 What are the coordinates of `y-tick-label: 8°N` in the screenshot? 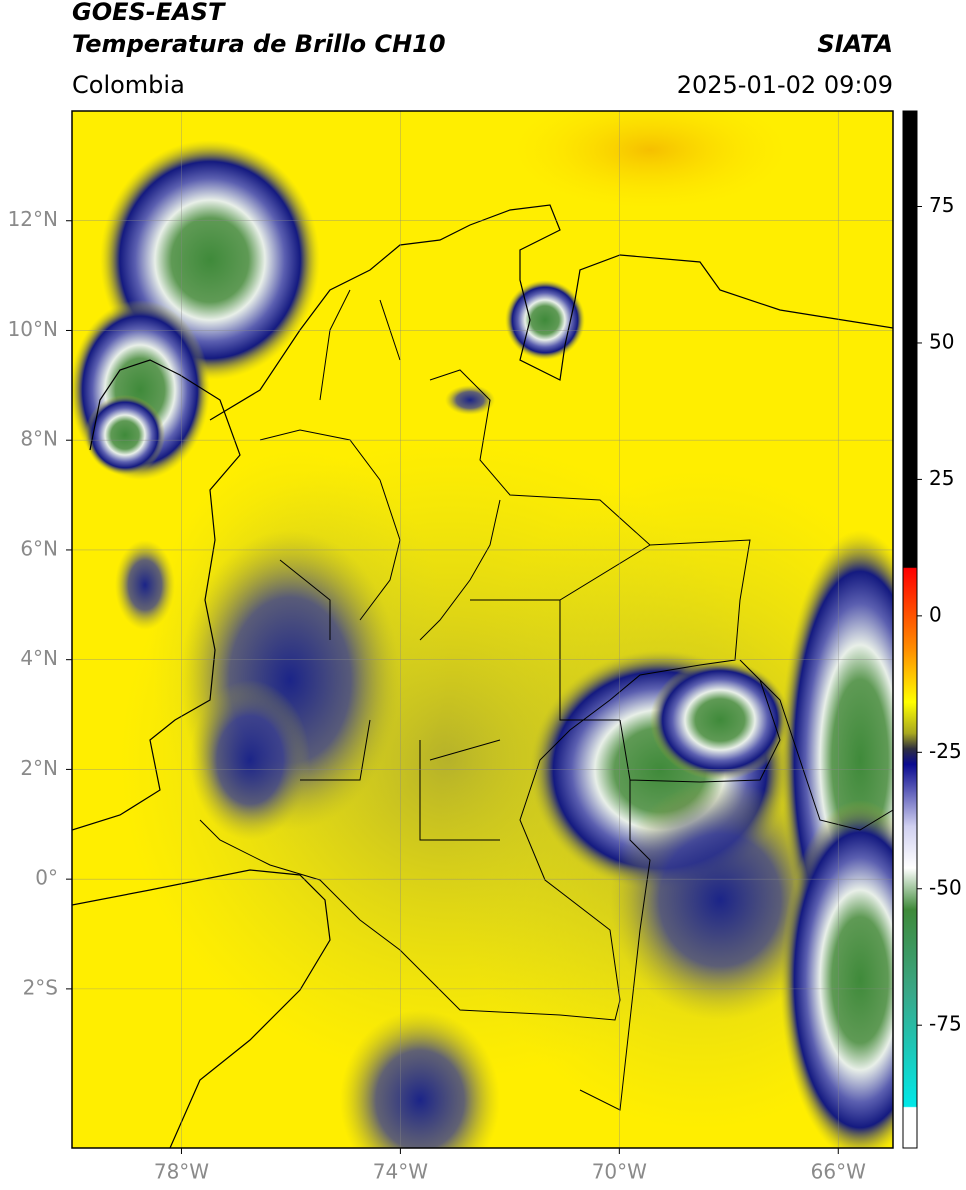 It's located at (39, 439).